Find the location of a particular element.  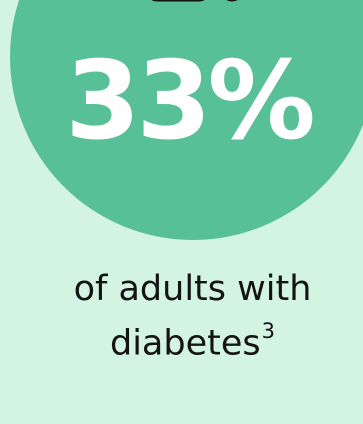

caption-line-2: diabetes3 is located at coordinates (192, 339).